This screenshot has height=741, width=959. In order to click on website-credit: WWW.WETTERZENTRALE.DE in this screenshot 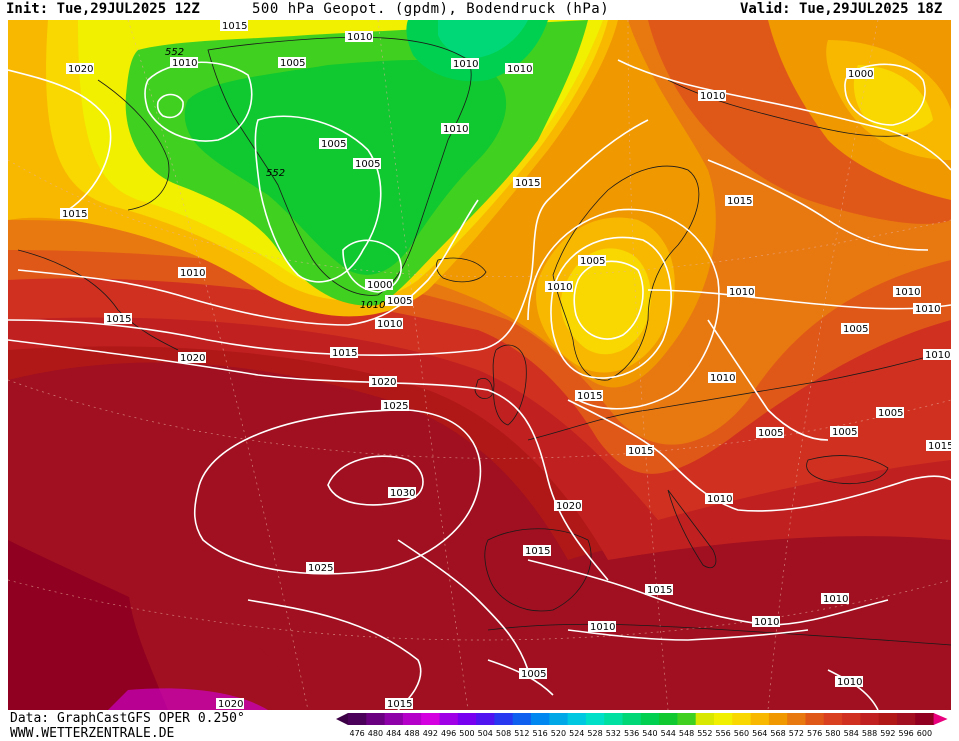, I will do `click(92, 733)`.